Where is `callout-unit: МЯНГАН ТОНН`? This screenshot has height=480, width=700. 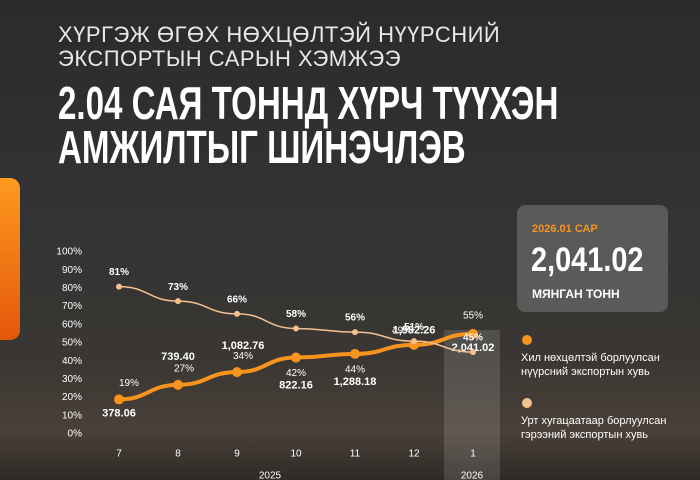 callout-unit: МЯНГАН ТОНН is located at coordinates (576, 294).